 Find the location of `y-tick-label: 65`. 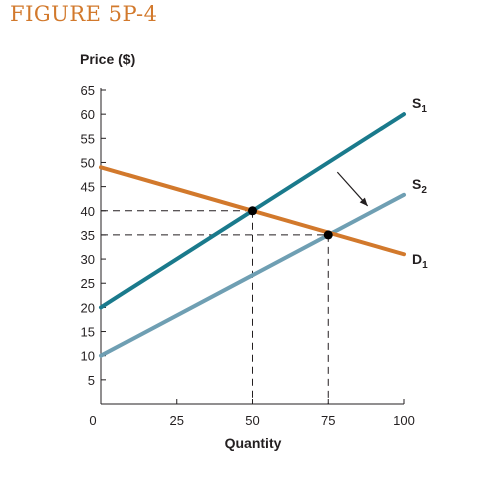

y-tick-label: 65 is located at coordinates (88, 90).